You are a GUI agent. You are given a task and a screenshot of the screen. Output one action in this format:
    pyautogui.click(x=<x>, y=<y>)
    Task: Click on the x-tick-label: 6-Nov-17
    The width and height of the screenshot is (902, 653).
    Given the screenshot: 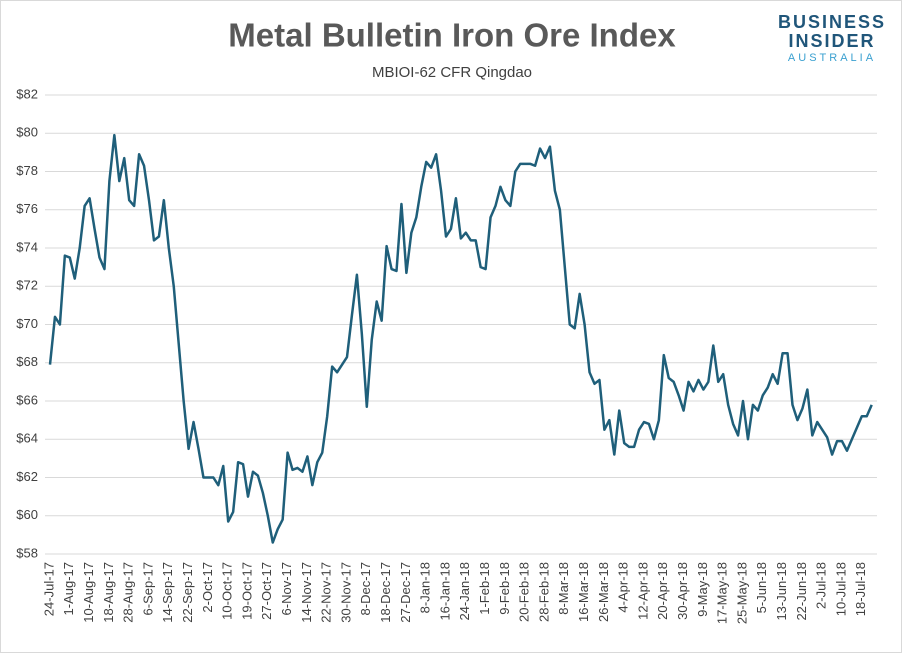 What is the action you would take?
    pyautogui.click(x=286, y=588)
    